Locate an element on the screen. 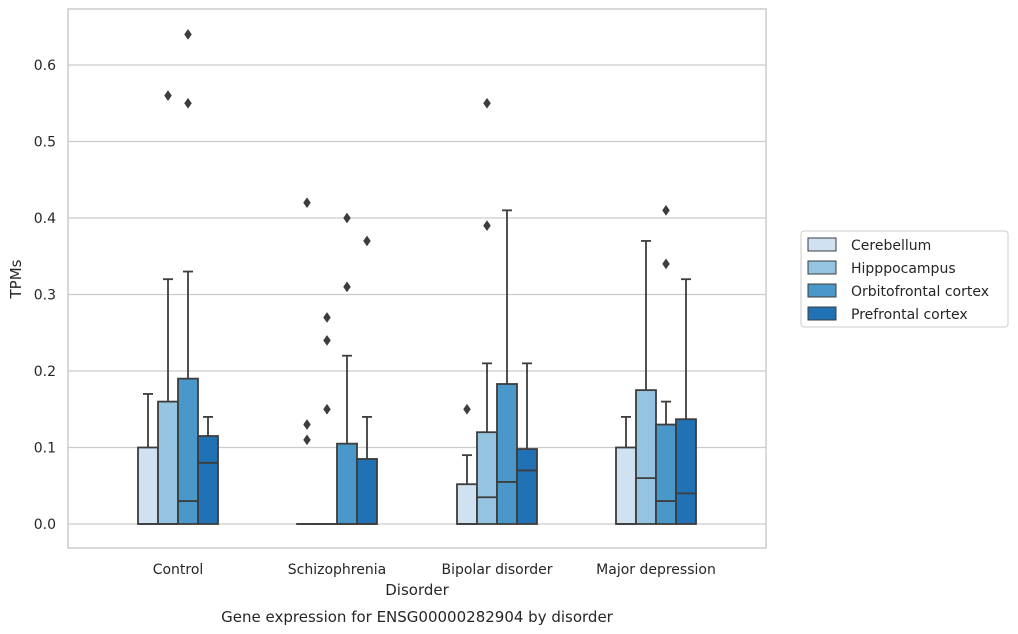 The width and height of the screenshot is (1018, 634). x-tick-label: Control is located at coordinates (178, 570).